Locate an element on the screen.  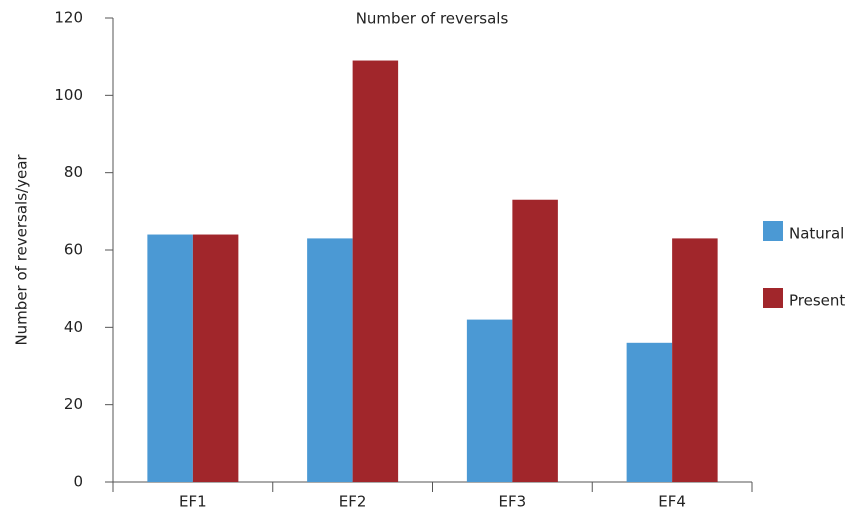
chart-title: Number of reversals is located at coordinates (432, 19).